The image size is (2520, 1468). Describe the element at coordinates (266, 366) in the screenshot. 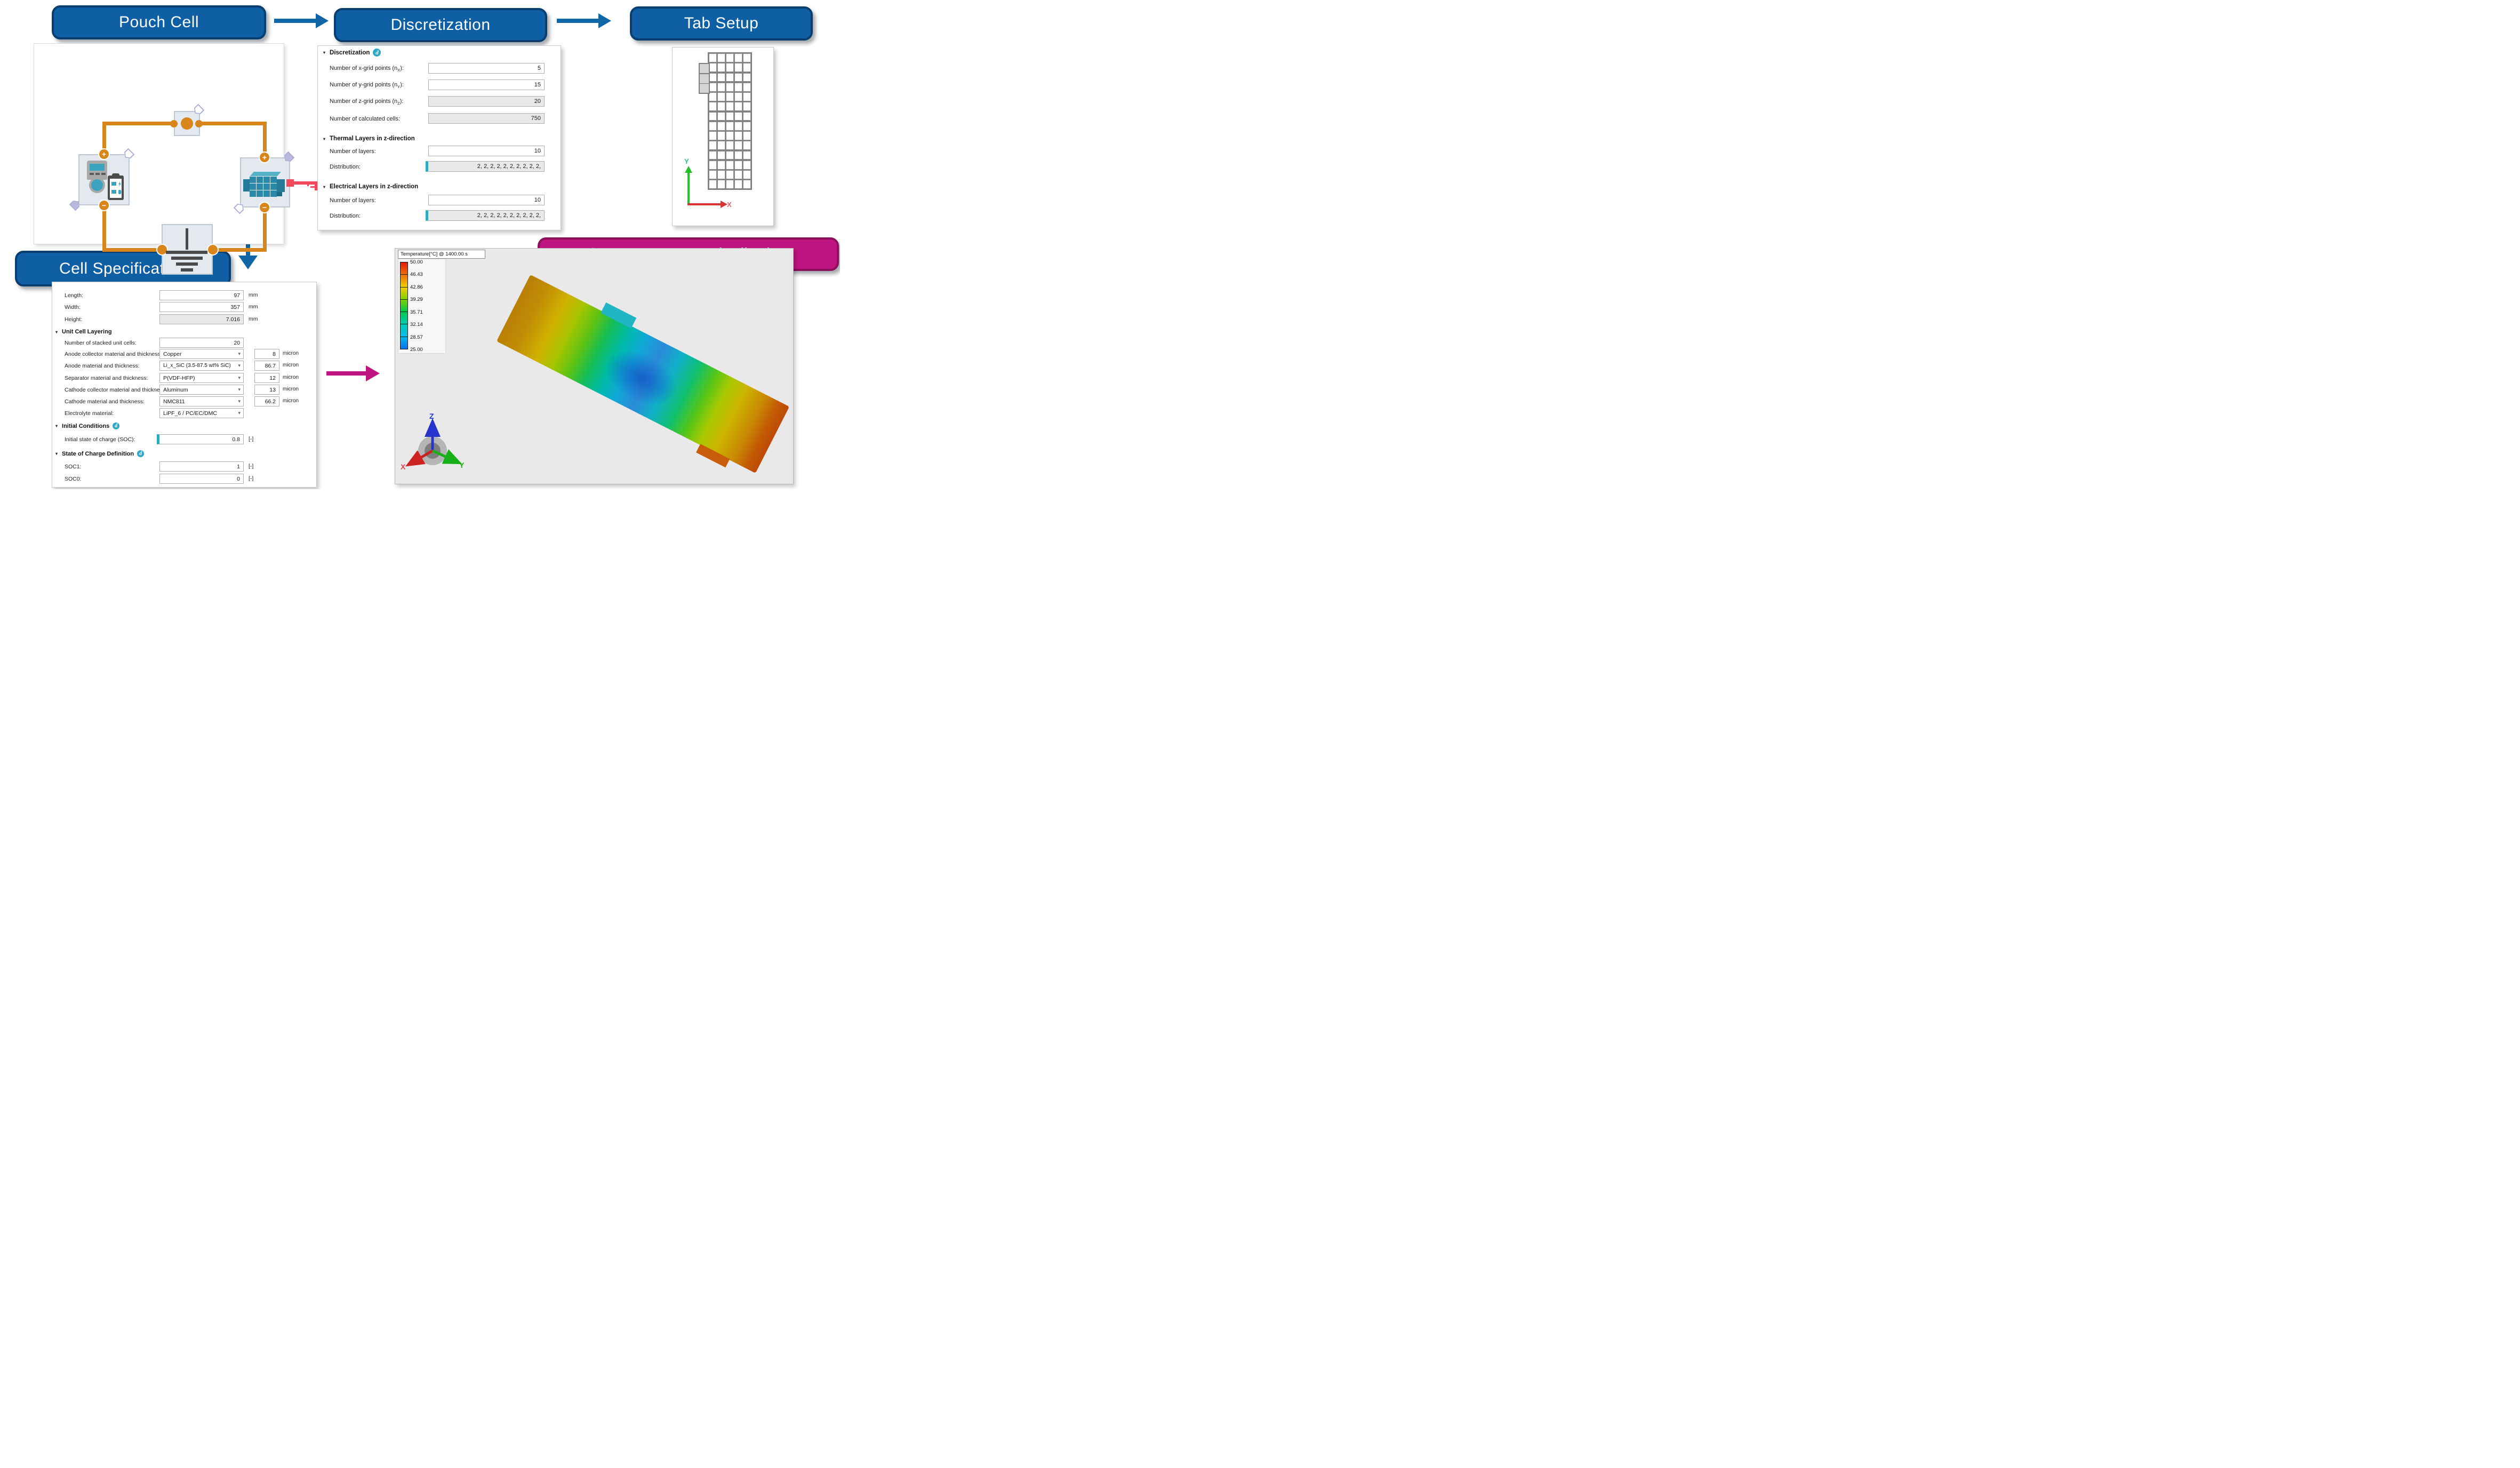

I see `anode-thickness-input: 86.7` at that location.